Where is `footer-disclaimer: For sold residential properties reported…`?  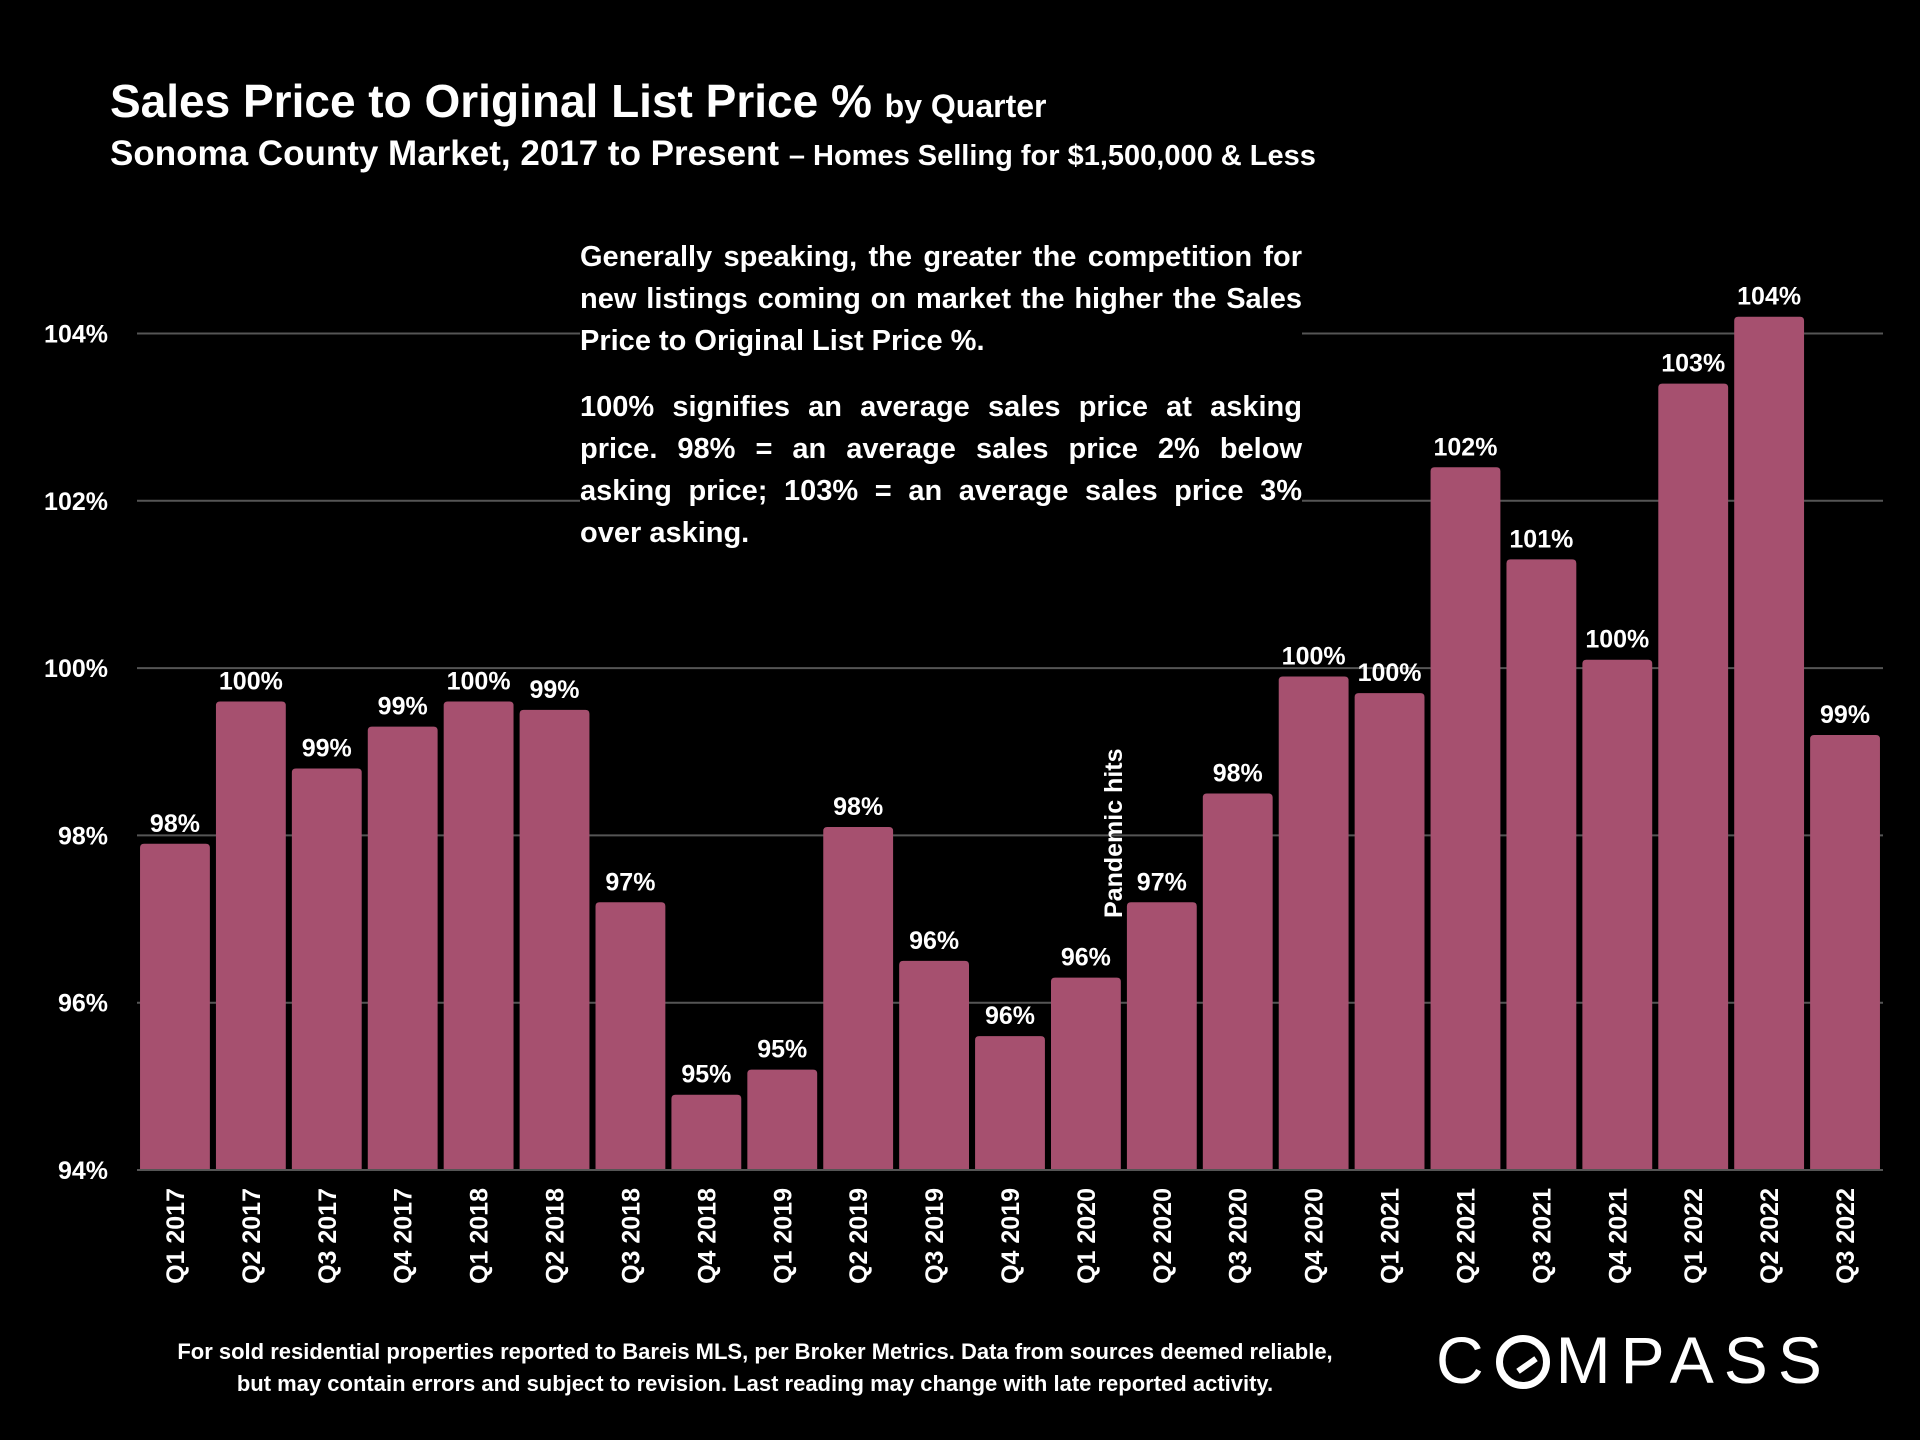 footer-disclaimer: For sold residential properties reported… is located at coordinates (755, 1368).